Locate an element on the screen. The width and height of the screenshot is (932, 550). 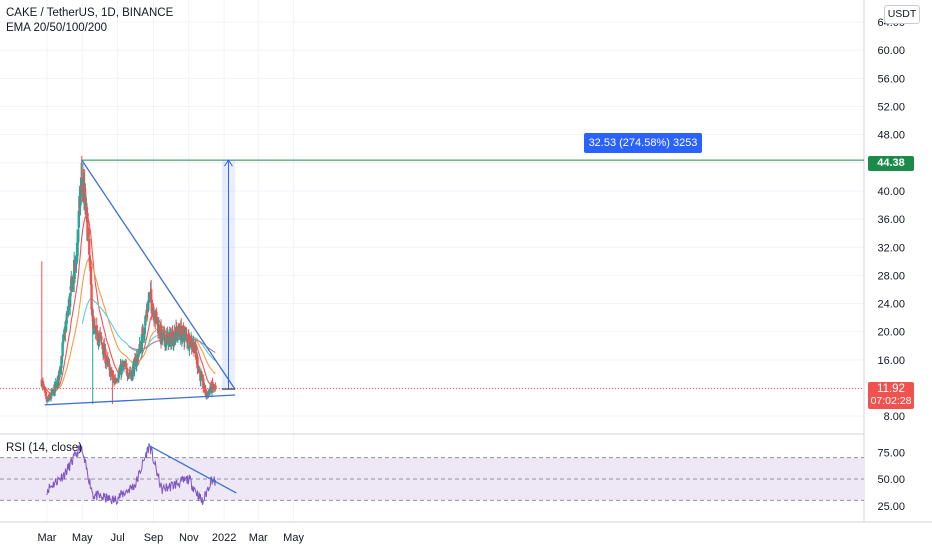
time-tick-label: Nov is located at coordinates (189, 538).